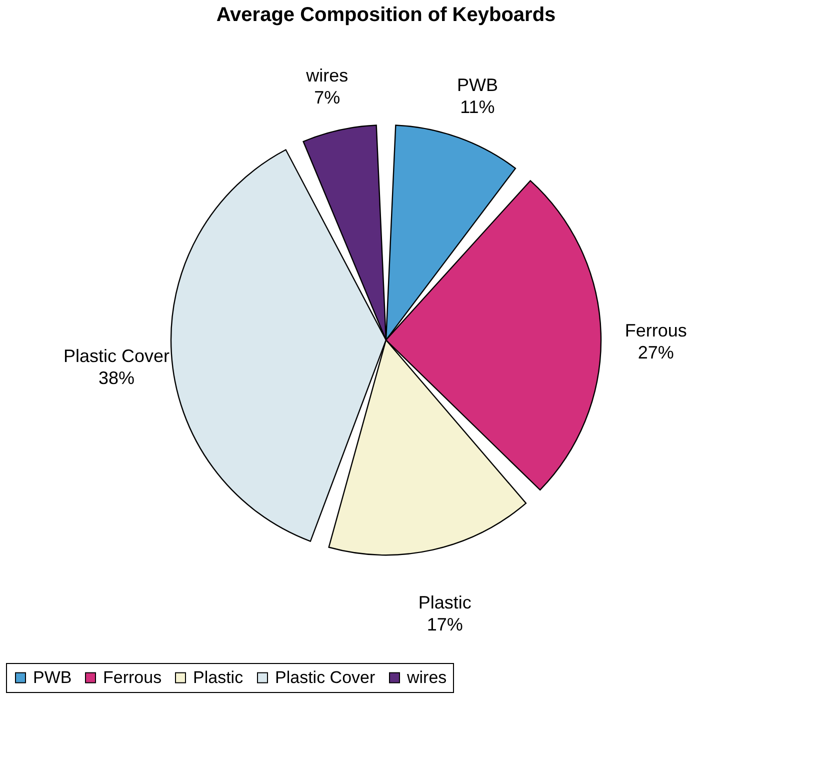  What do you see at coordinates (327, 98) in the screenshot?
I see `data-label: 7%` at bounding box center [327, 98].